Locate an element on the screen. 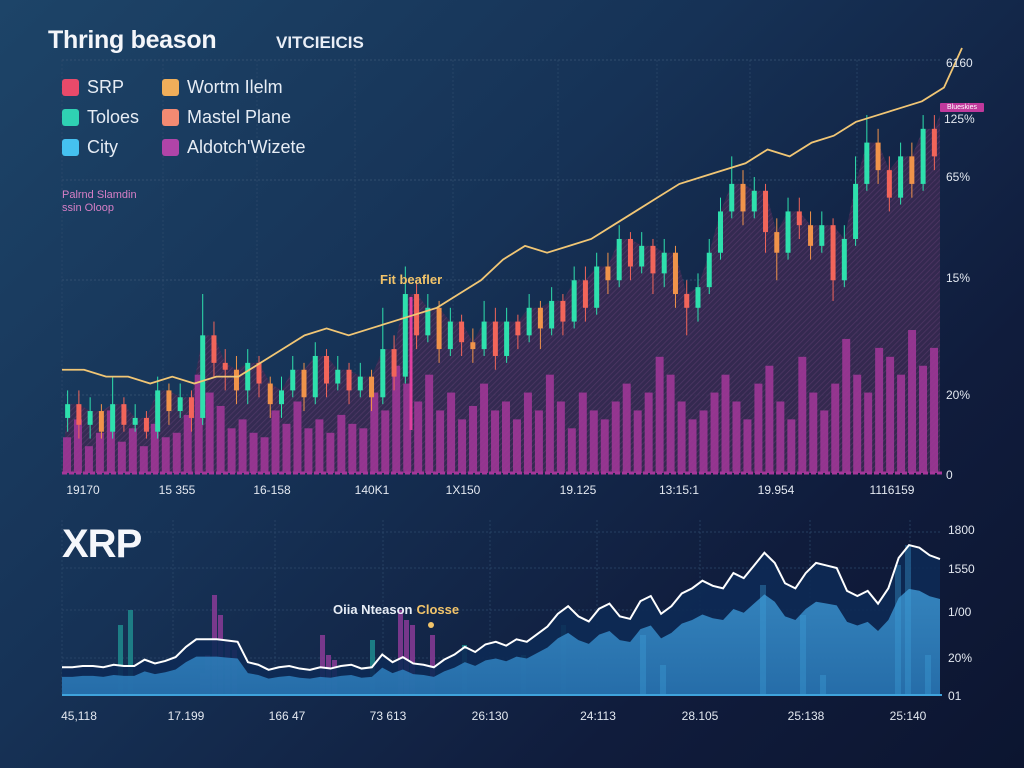 This screenshot has height=768, width=1024. legend-item: SRP is located at coordinates (93, 87).